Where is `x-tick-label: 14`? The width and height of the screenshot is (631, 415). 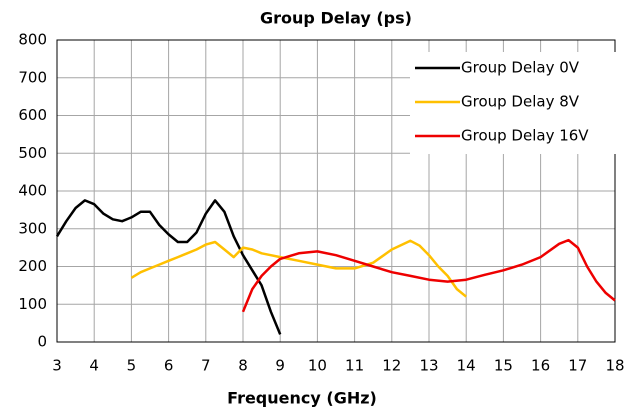 x-tick-label: 14 is located at coordinates (466, 366).